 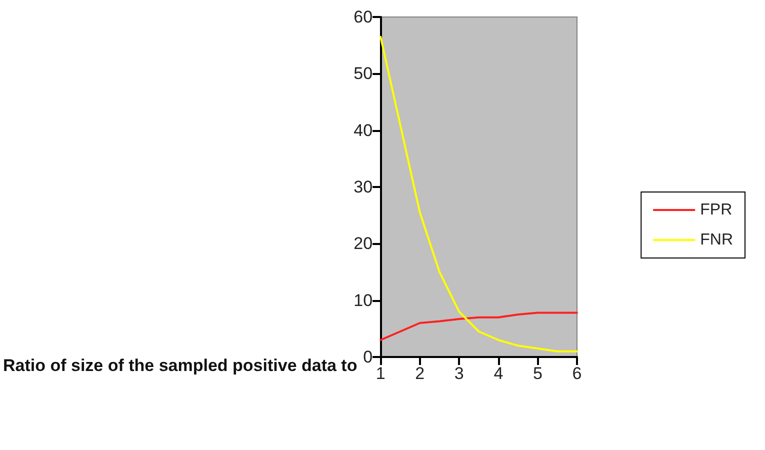 I want to click on y-tick-label: 40, so click(x=363, y=130).